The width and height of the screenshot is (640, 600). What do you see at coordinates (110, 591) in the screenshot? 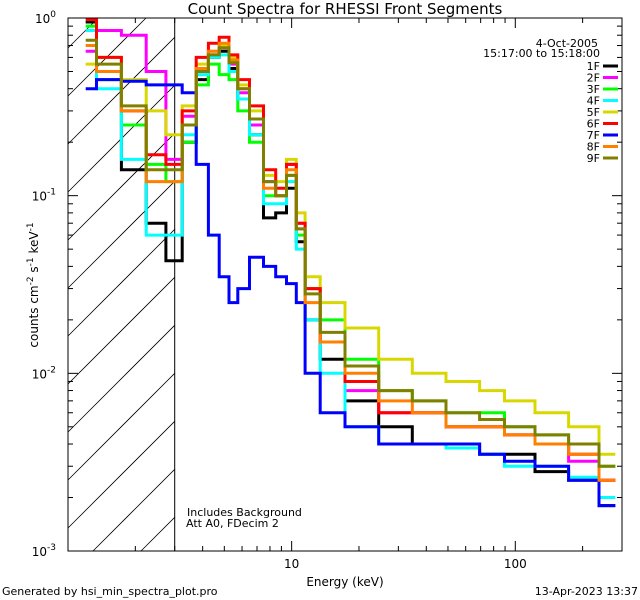
I see `footer-generated-by: Generated by hsi_min_spectra_plot.pro` at bounding box center [110, 591].